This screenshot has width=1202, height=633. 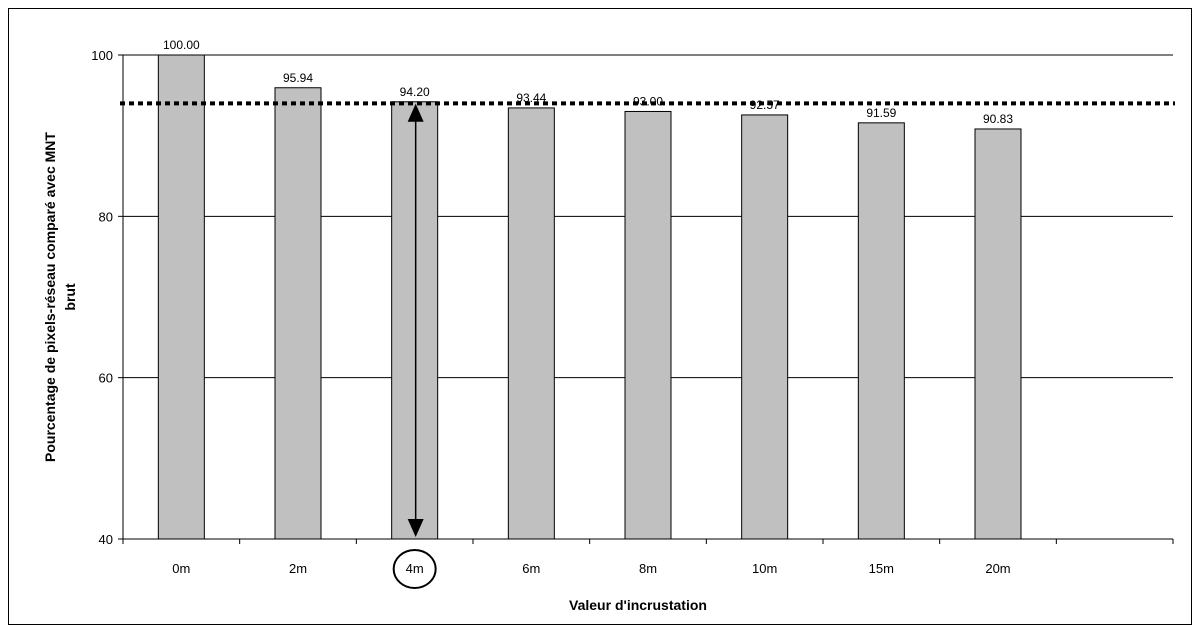 I want to click on bar-4m, so click(x=415, y=320).